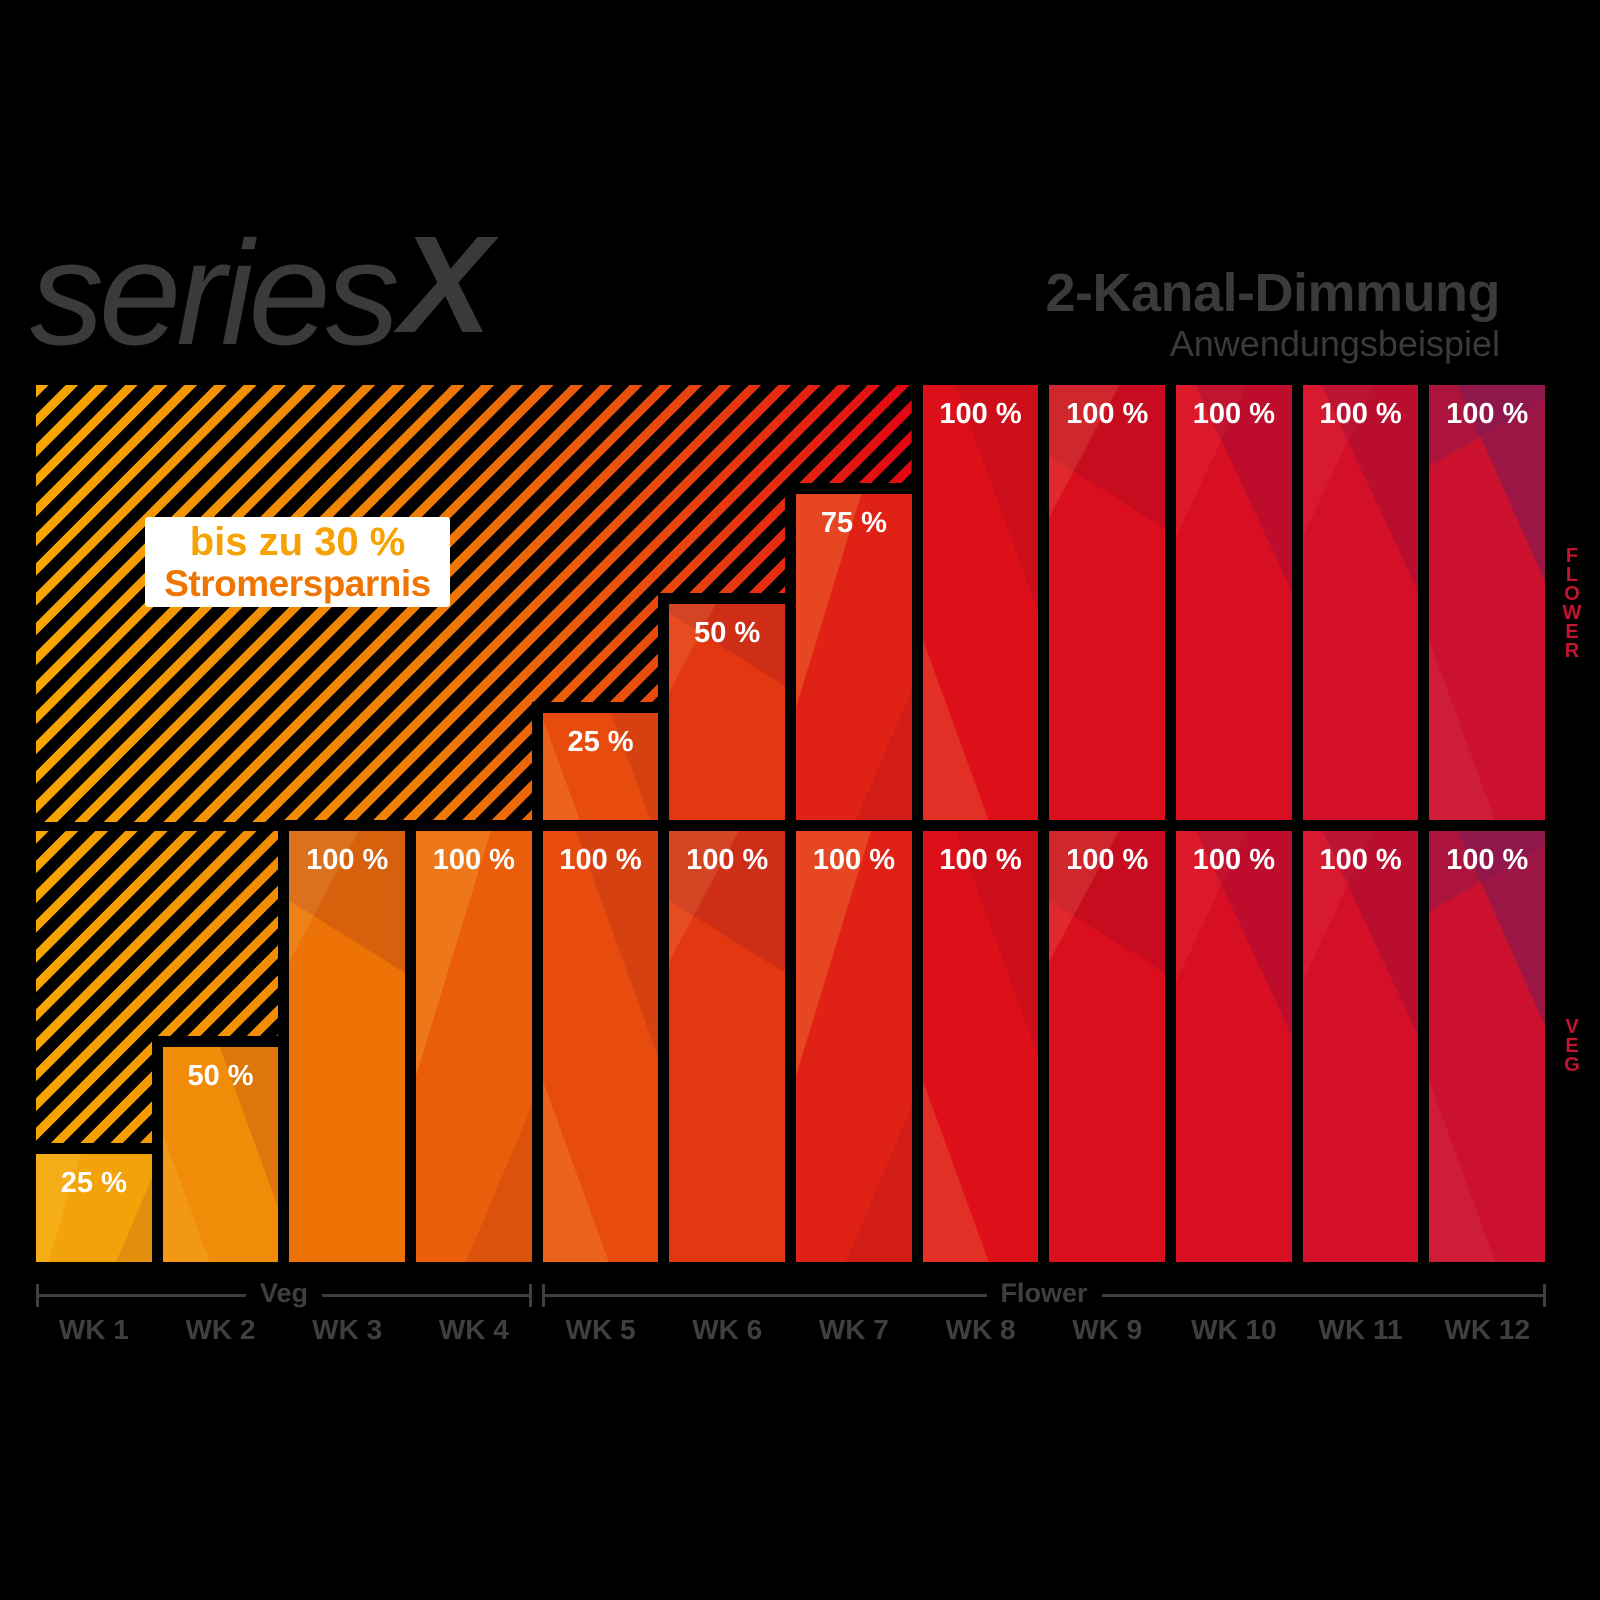 Image resolution: width=1600 pixels, height=1600 pixels. I want to click on bar-flower-wk6: 50 %, so click(727, 712).